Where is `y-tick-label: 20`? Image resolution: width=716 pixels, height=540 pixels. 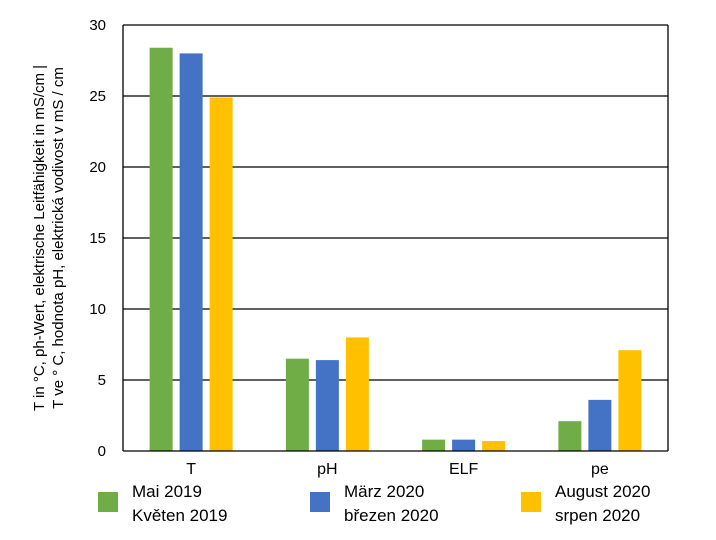
y-tick-label: 20 is located at coordinates (97, 167).